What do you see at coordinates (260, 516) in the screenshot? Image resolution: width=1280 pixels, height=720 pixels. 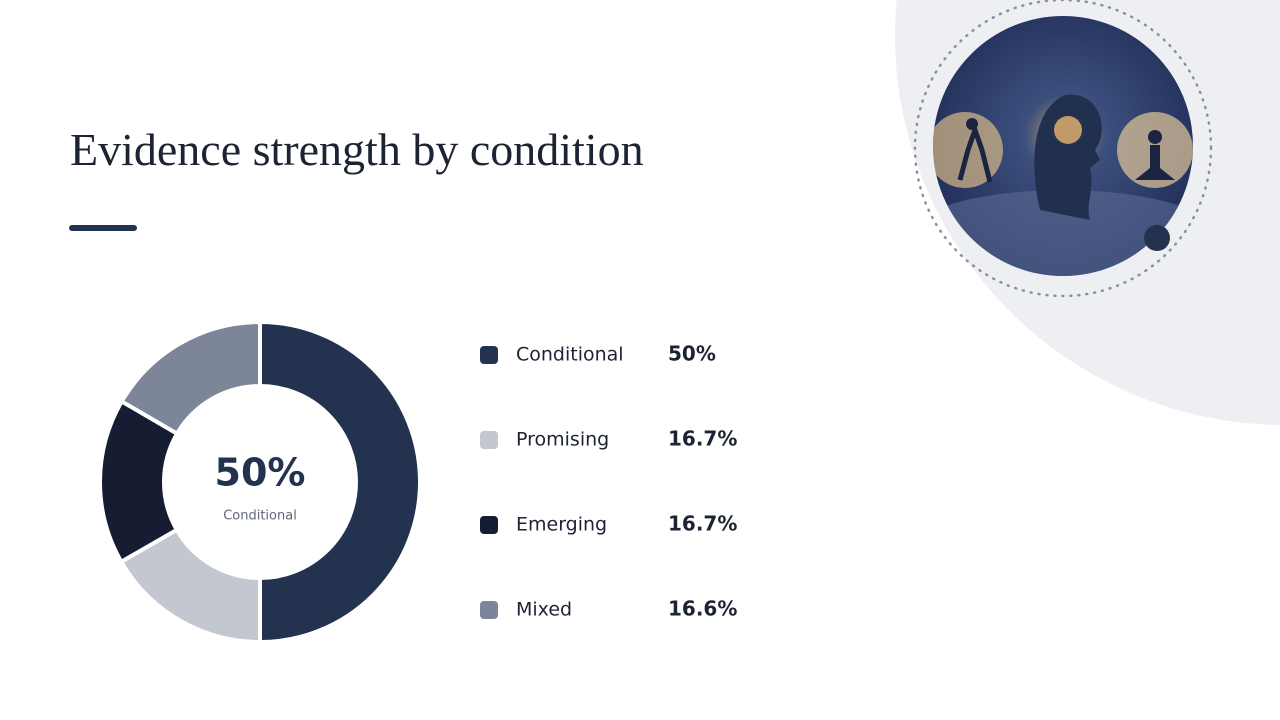 I see `center-label: Conditional` at bounding box center [260, 516].